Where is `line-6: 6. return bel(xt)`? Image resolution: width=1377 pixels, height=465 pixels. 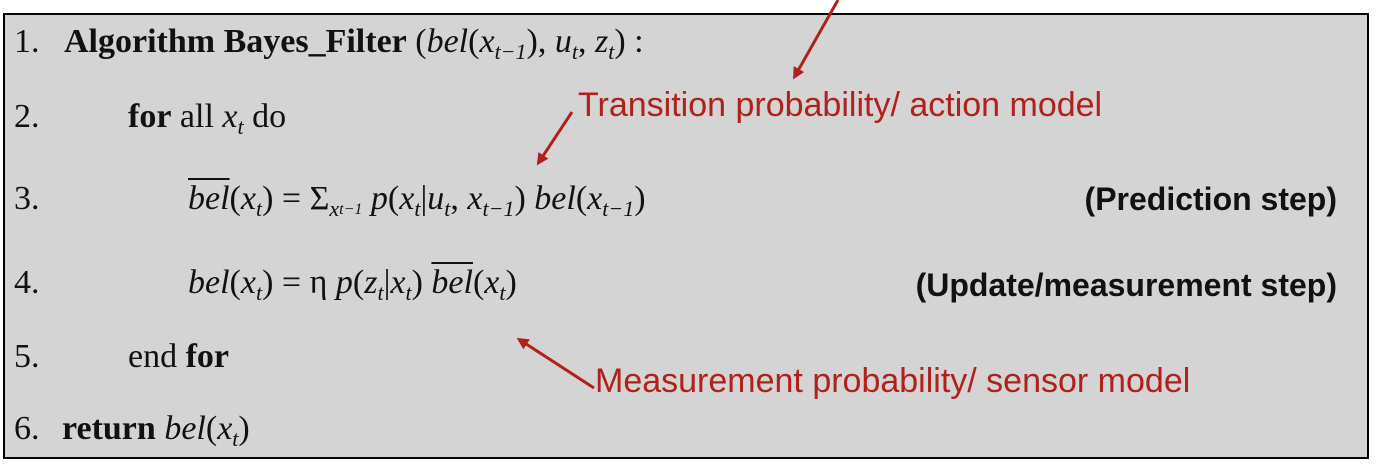
line-6: 6. return bel(xt) is located at coordinates (132, 430).